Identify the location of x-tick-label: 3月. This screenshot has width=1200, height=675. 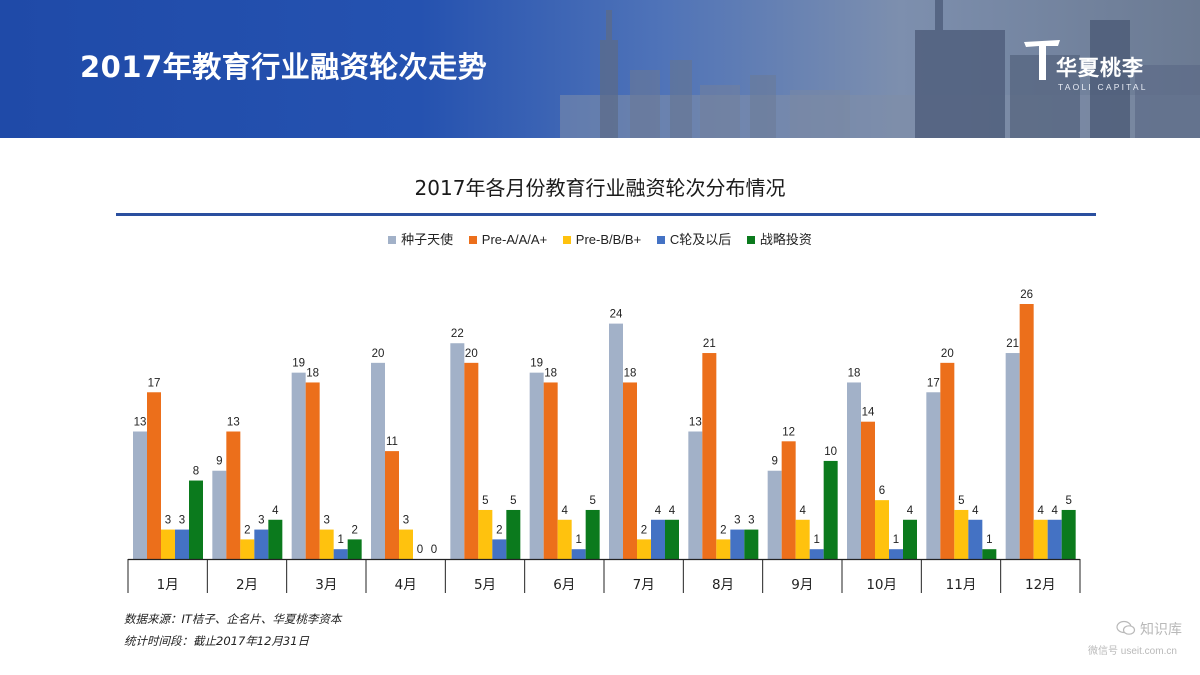
(326, 585).